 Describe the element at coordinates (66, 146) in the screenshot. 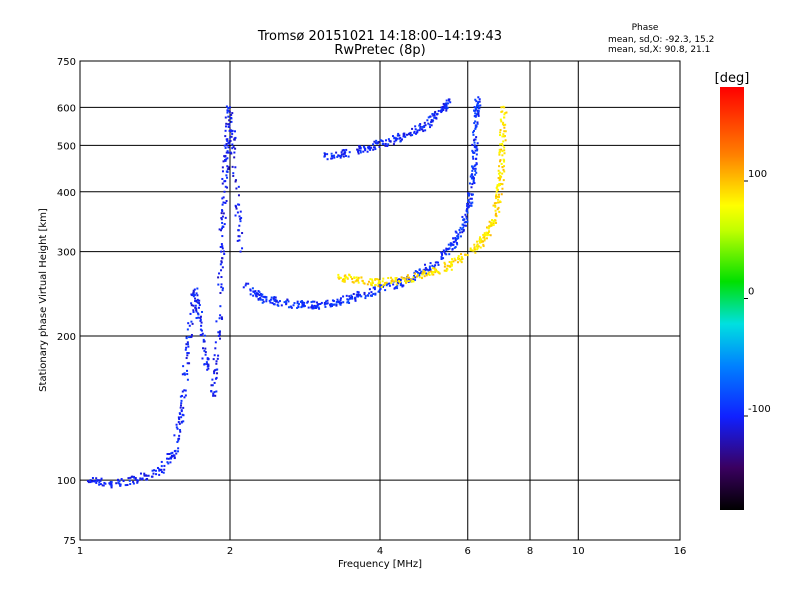

I see `y-tick-label: 500` at that location.